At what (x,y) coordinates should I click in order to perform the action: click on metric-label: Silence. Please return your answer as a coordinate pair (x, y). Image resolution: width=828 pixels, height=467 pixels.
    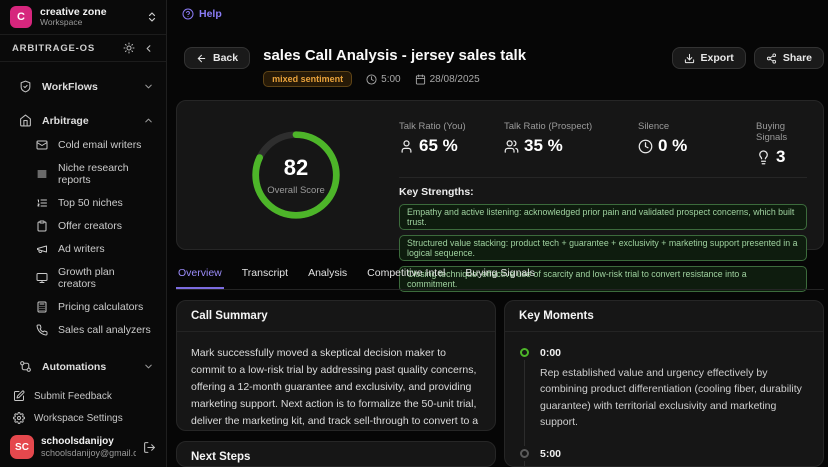
    Looking at the image, I should click on (654, 126).